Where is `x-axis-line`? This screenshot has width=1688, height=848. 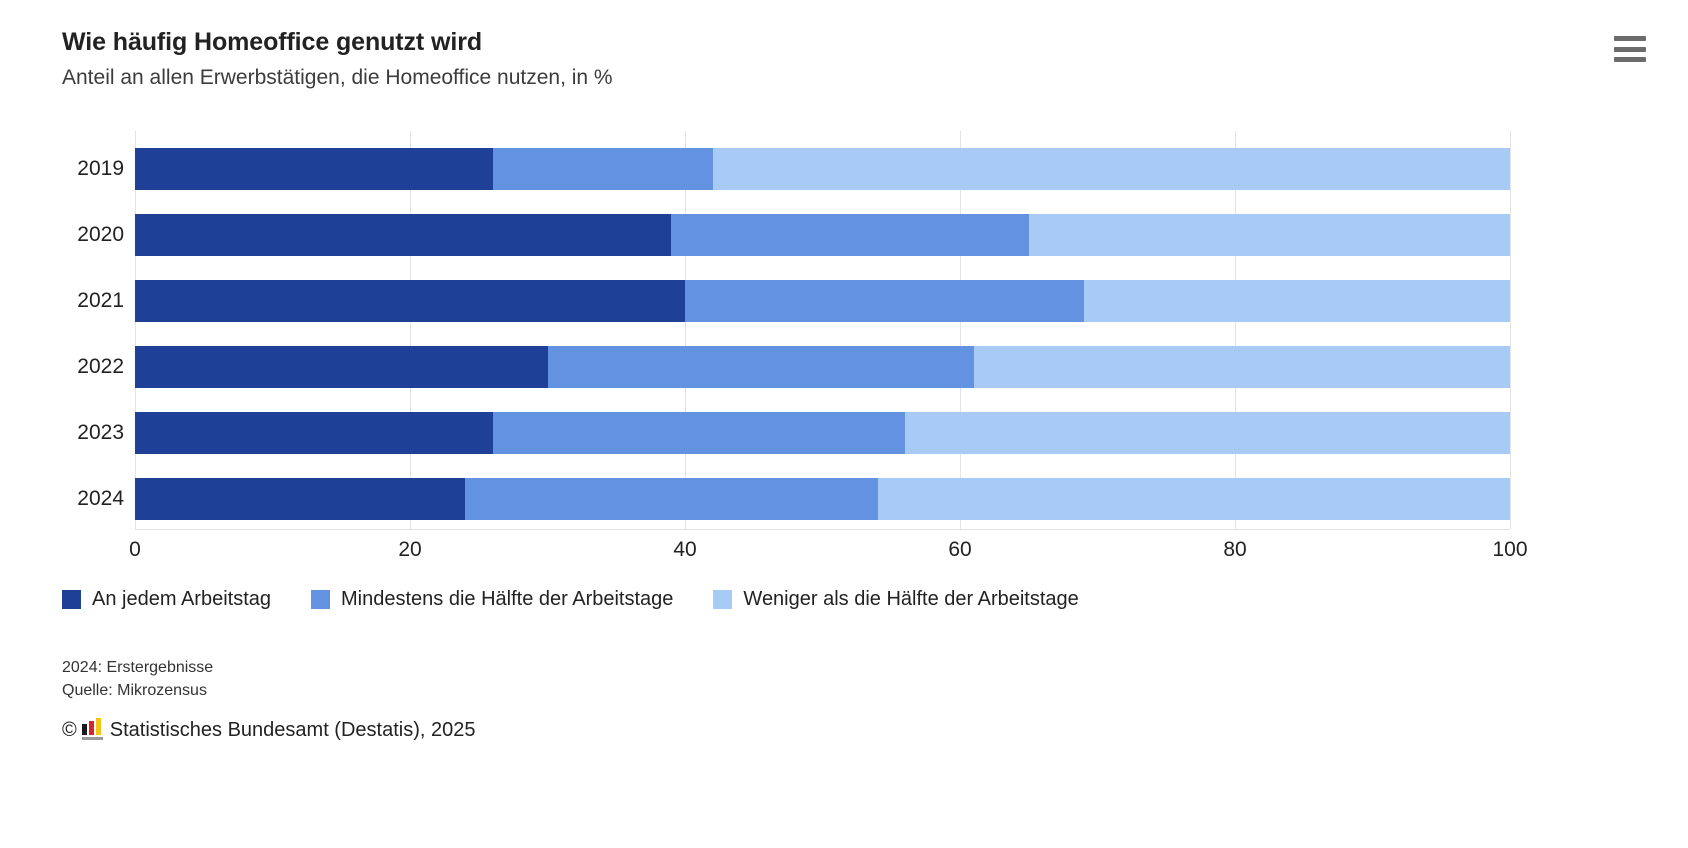
x-axis-line is located at coordinates (822, 529).